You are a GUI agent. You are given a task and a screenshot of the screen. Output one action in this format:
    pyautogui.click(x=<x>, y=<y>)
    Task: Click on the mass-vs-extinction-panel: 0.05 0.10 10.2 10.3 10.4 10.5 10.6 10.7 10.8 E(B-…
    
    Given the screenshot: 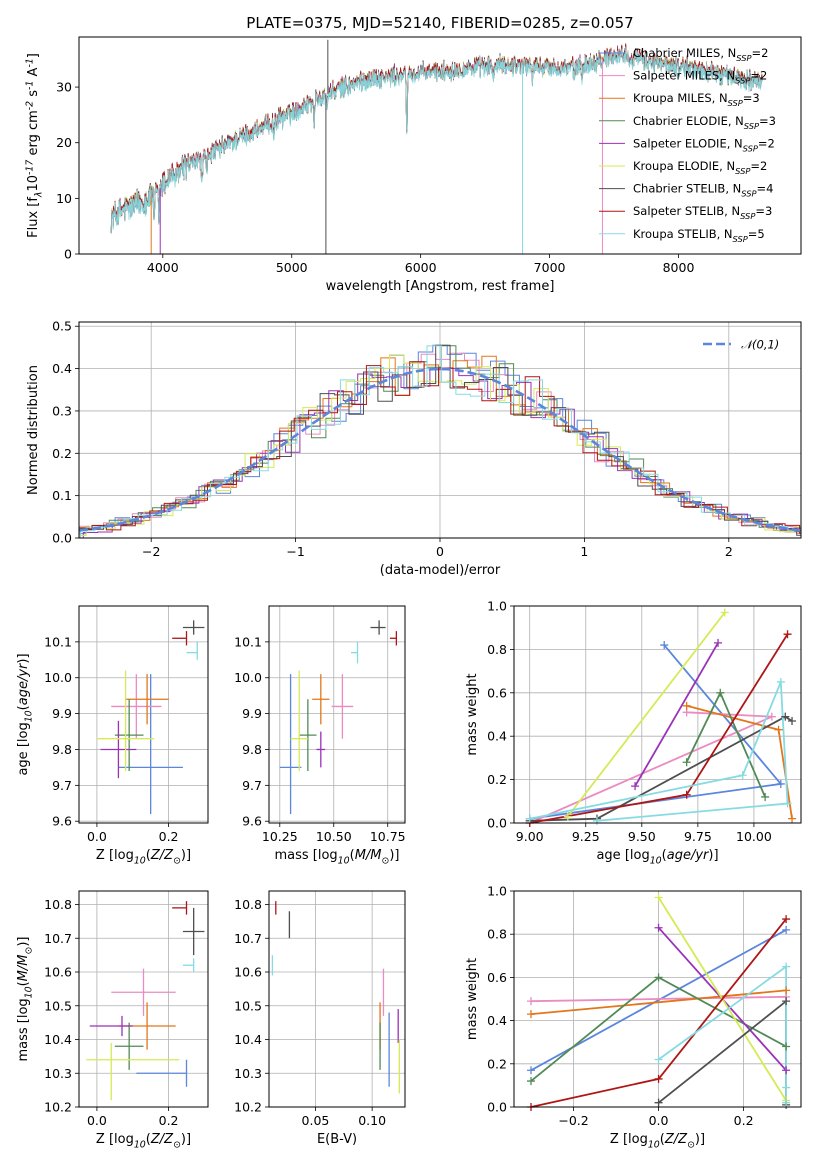 What is the action you would take?
    pyautogui.click(x=320, y=1018)
    